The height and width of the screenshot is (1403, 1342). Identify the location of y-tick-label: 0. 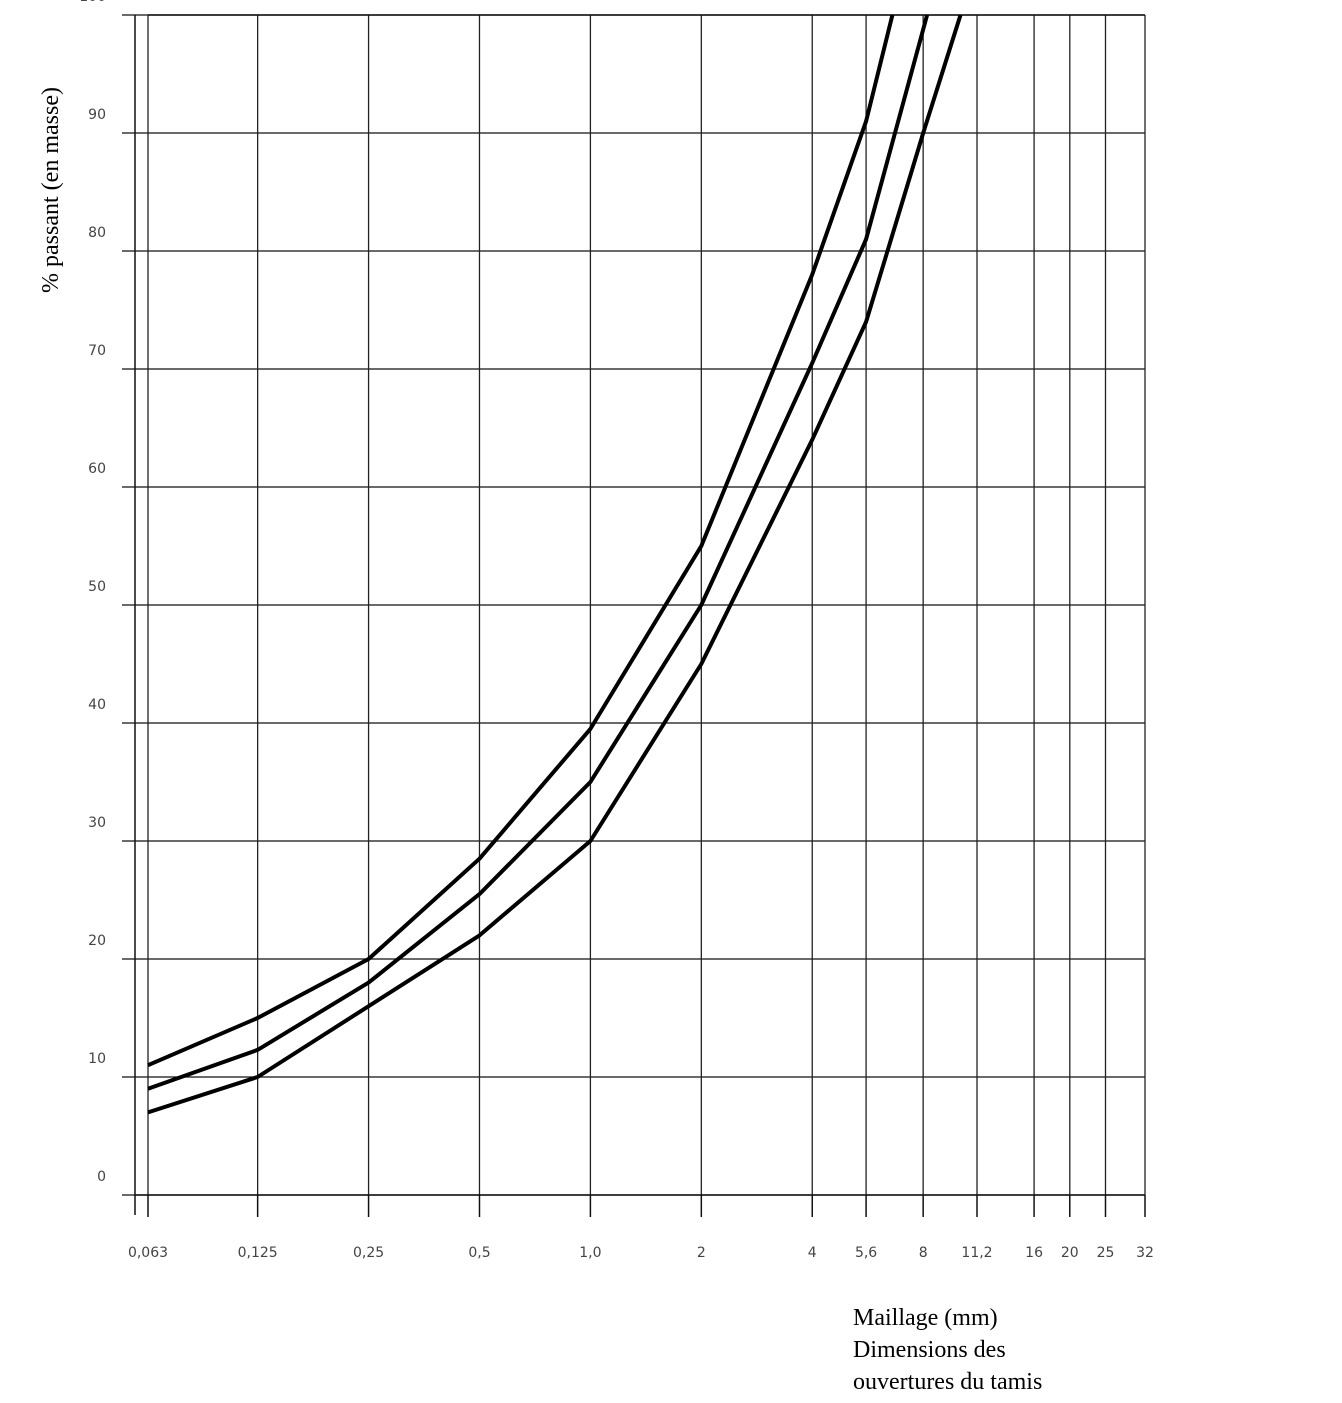
(101, 1177).